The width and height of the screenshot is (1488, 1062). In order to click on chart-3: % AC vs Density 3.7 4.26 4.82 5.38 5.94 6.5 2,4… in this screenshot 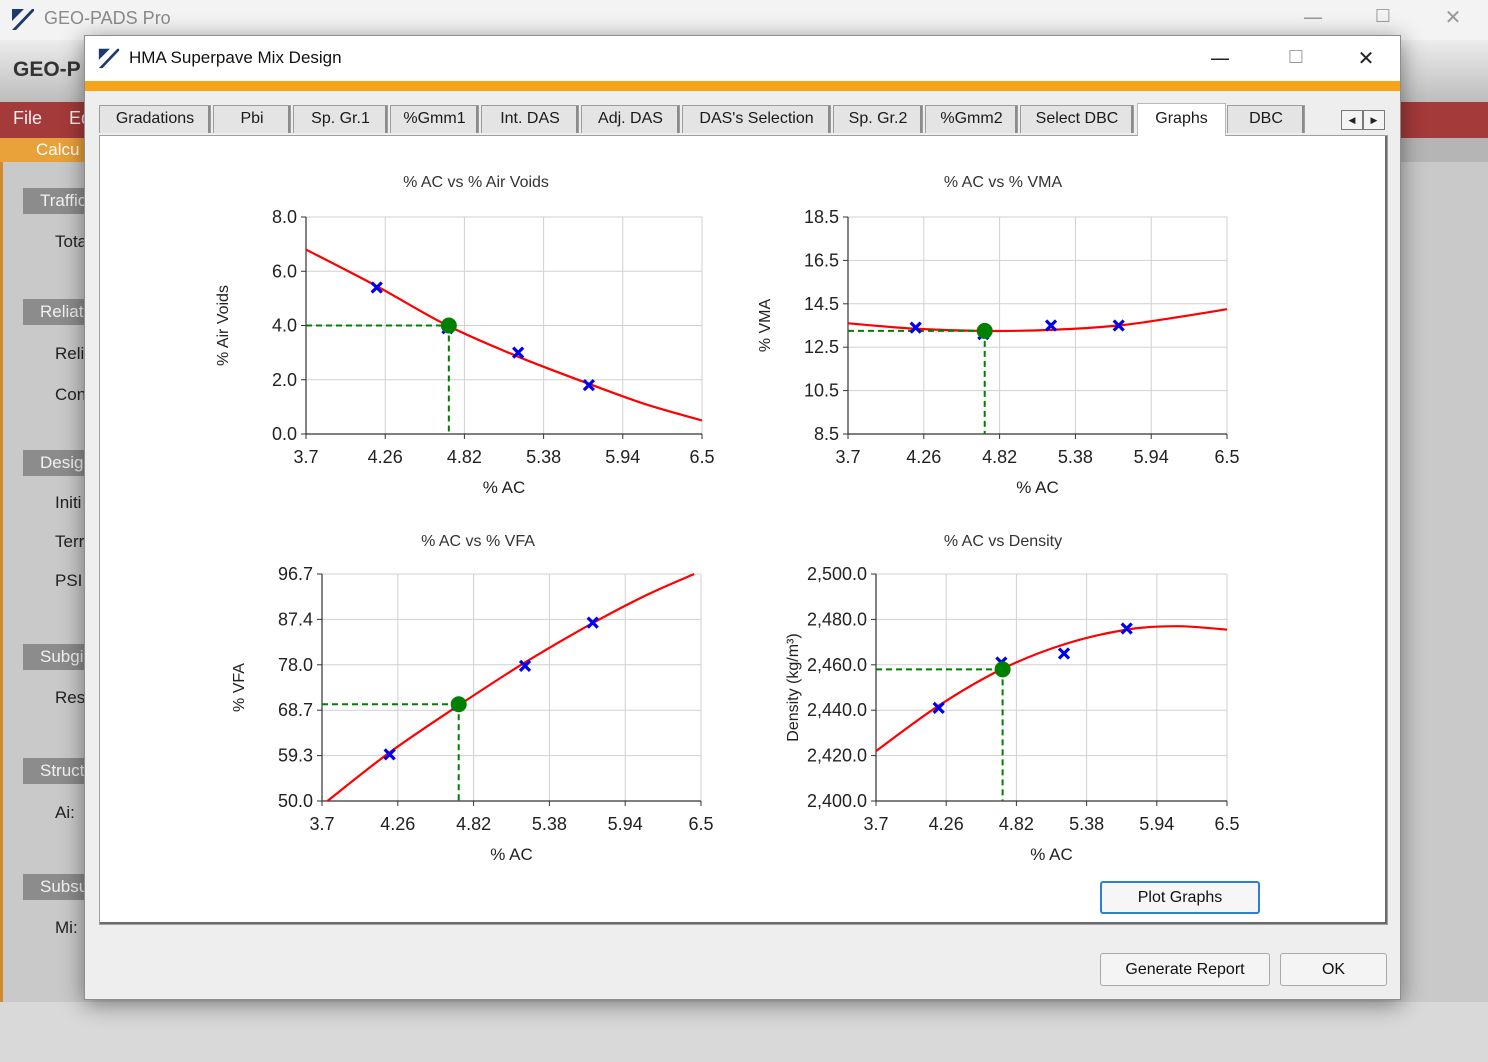, I will do `click(1012, 698)`.